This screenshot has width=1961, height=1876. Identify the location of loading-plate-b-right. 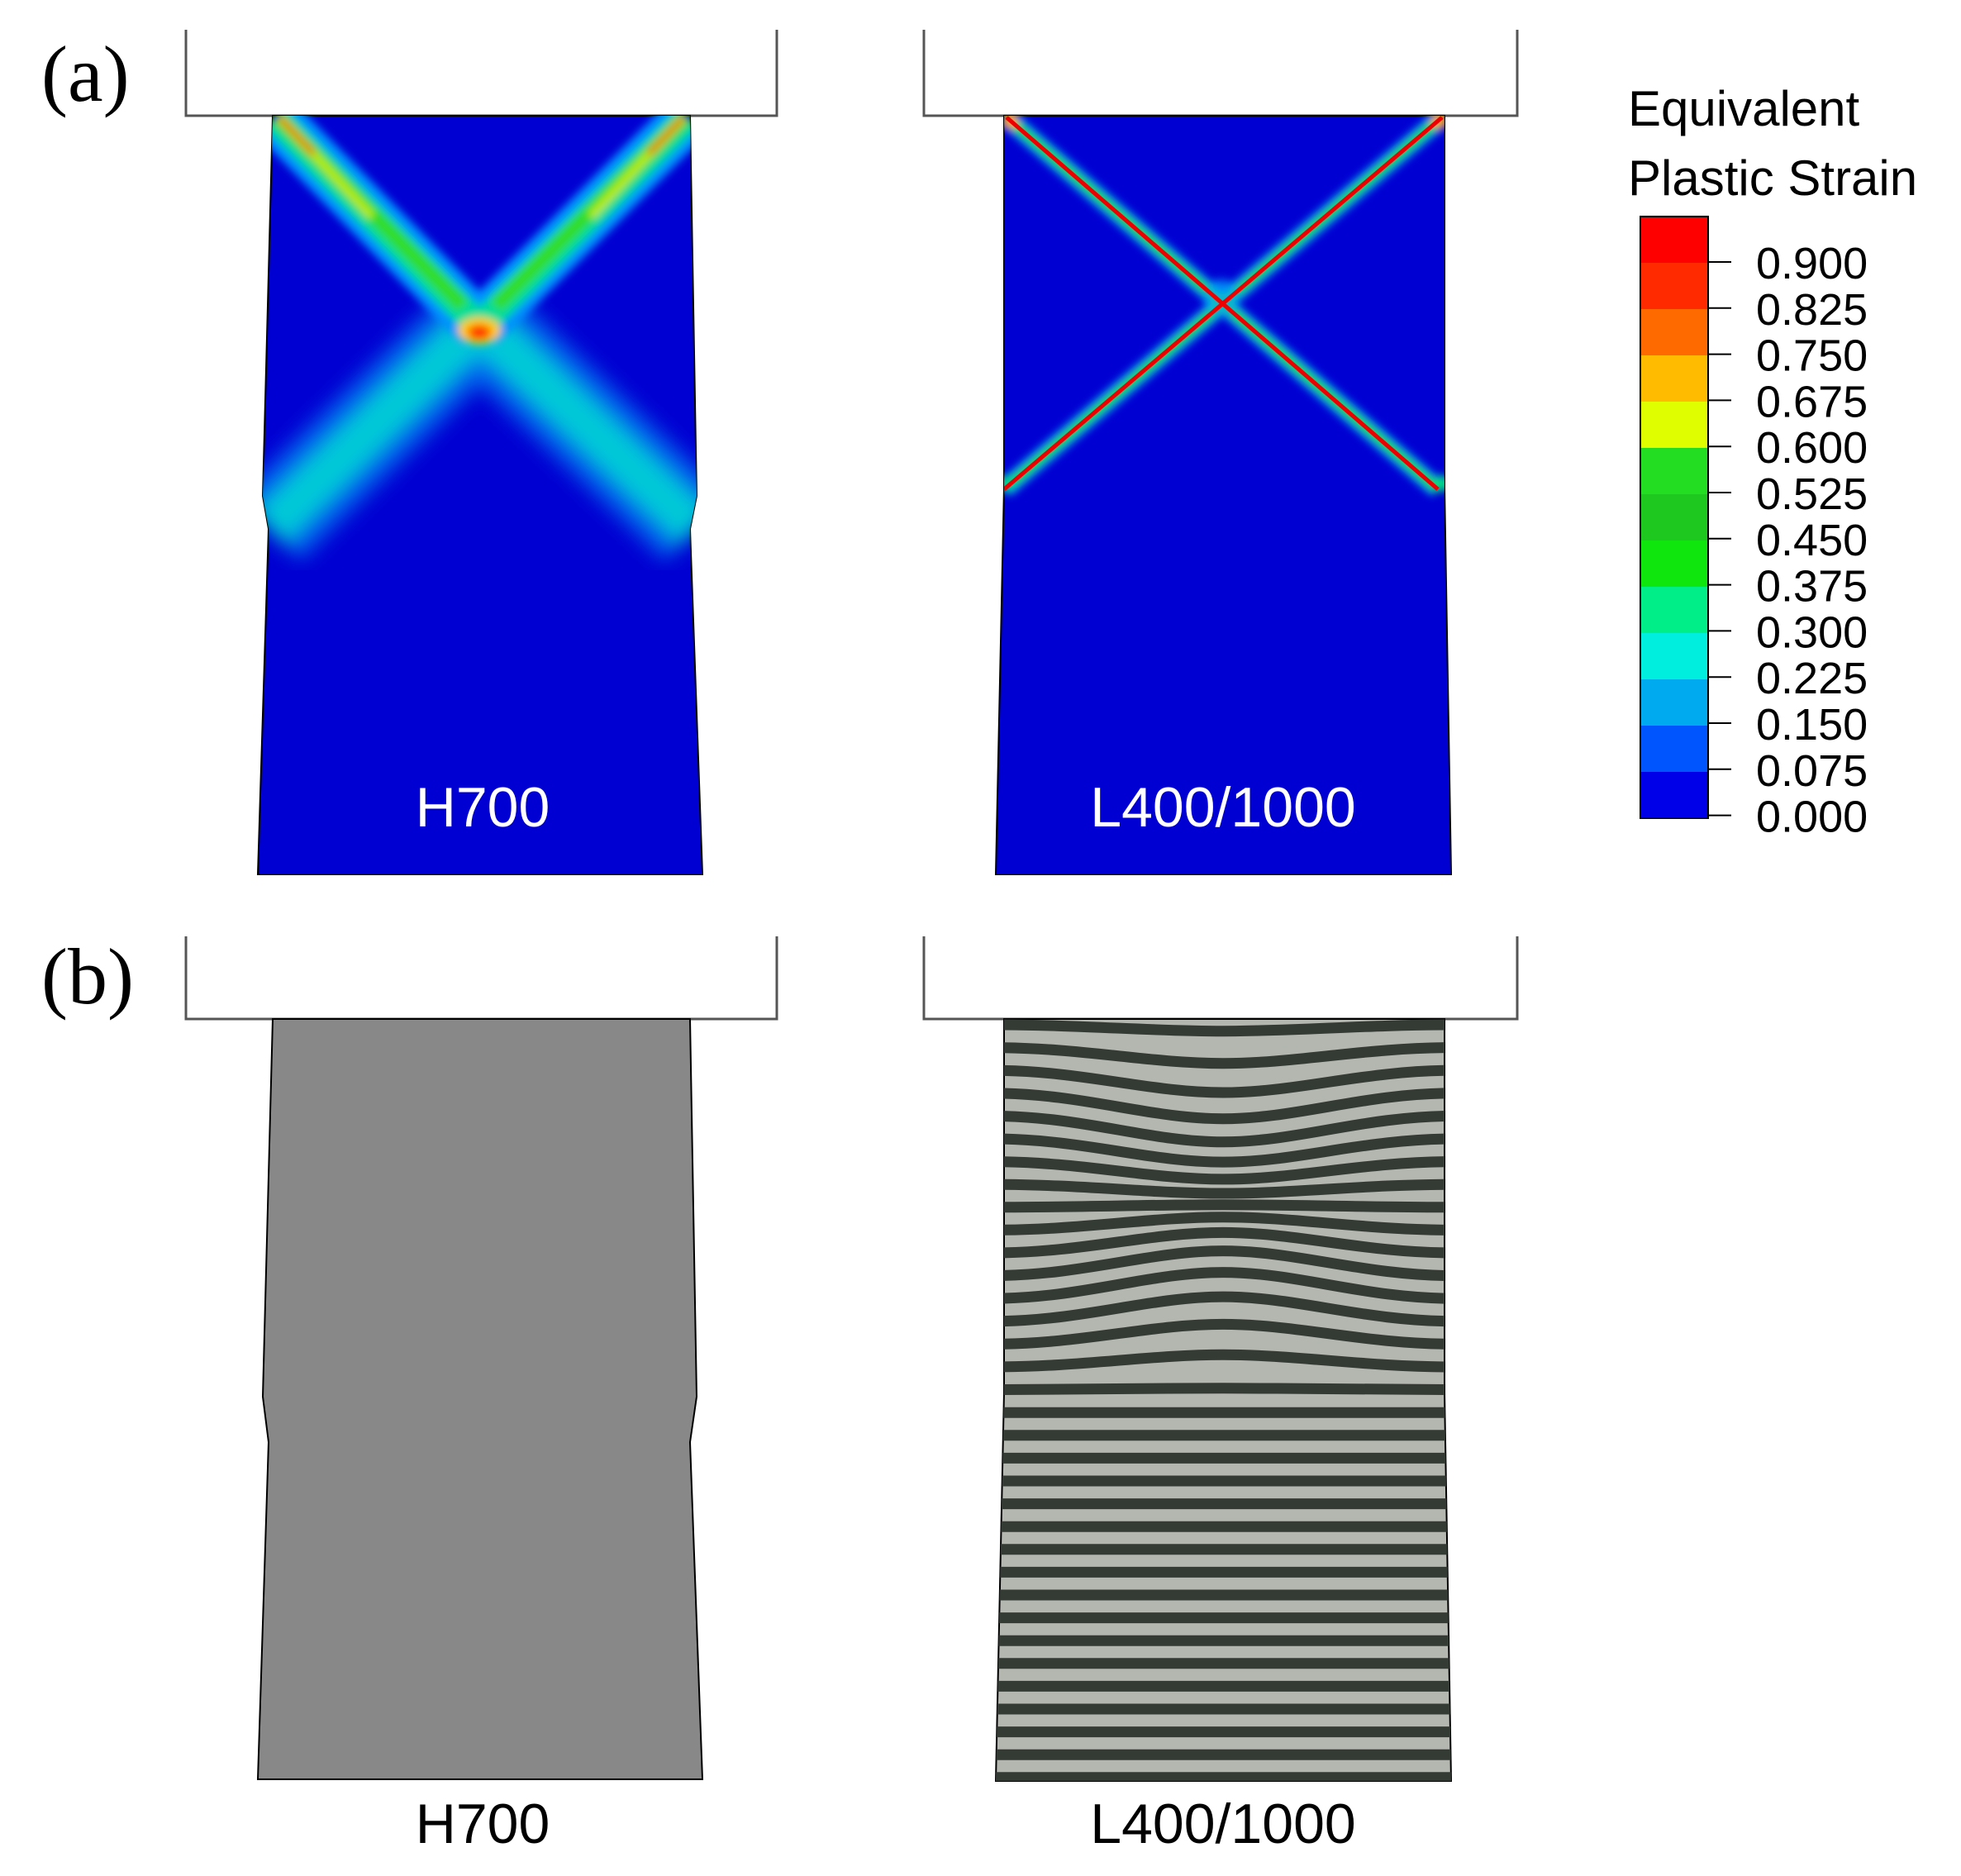
(1221, 979).